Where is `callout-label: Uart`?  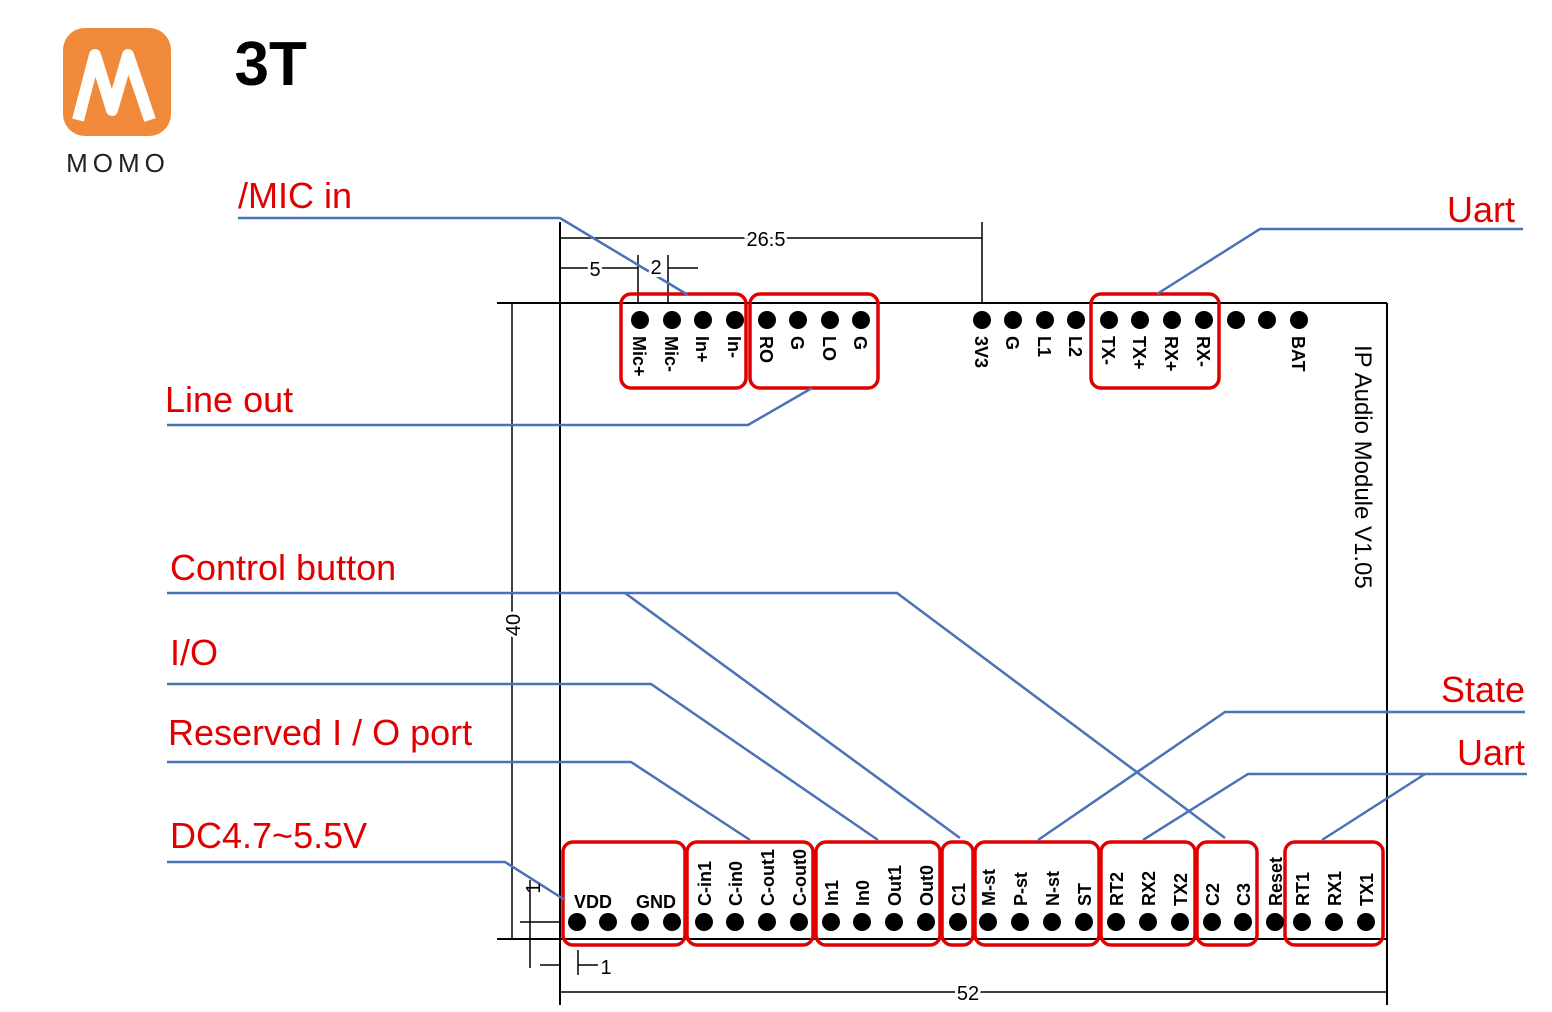 callout-label: Uart is located at coordinates (1491, 752).